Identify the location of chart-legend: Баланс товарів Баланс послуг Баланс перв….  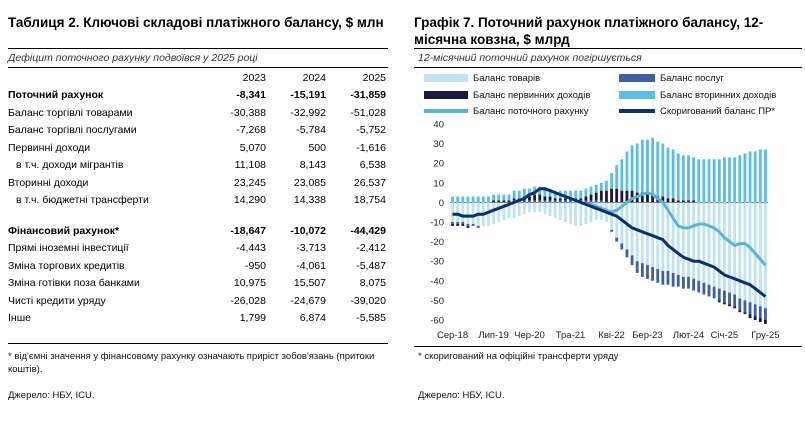
(608, 95).